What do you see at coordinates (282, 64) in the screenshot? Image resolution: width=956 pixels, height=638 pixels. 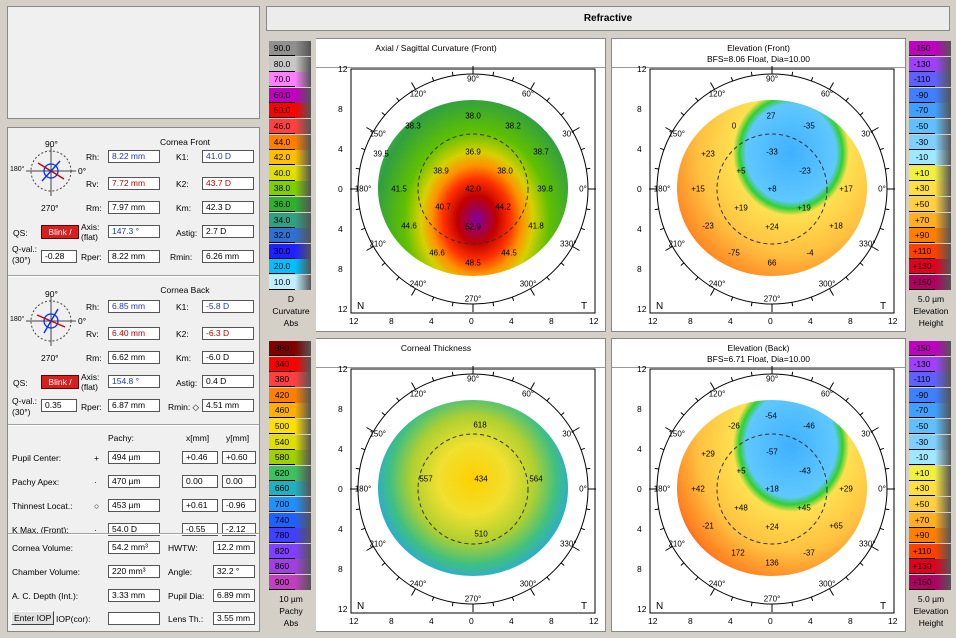 I see `scale-cell: 80.0` at bounding box center [282, 64].